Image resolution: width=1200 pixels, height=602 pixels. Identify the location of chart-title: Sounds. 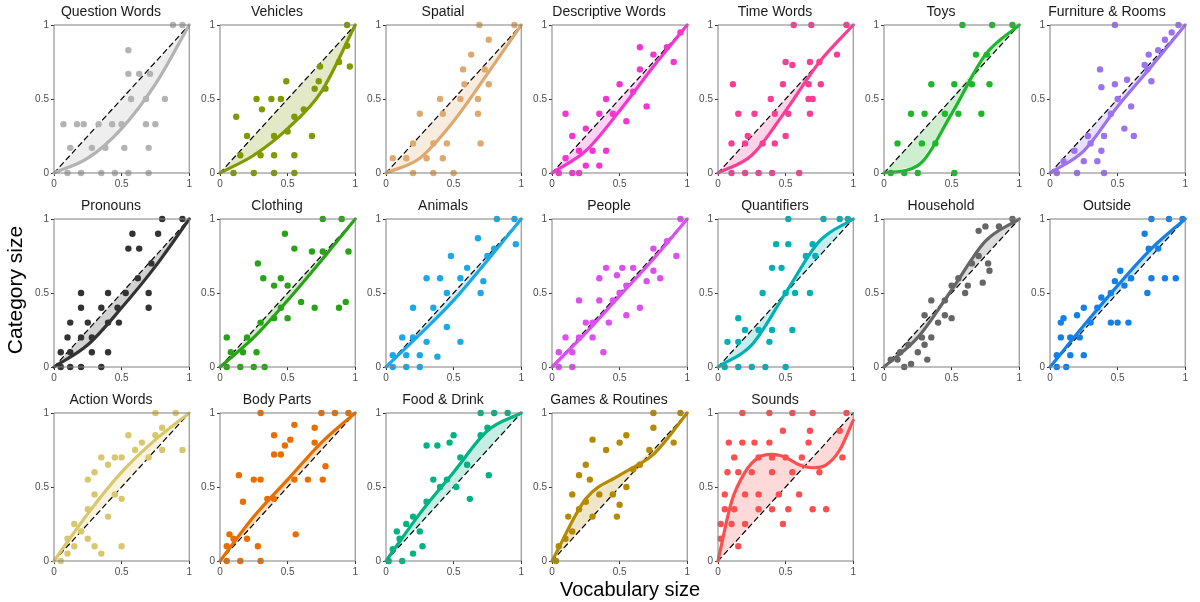
(775, 398).